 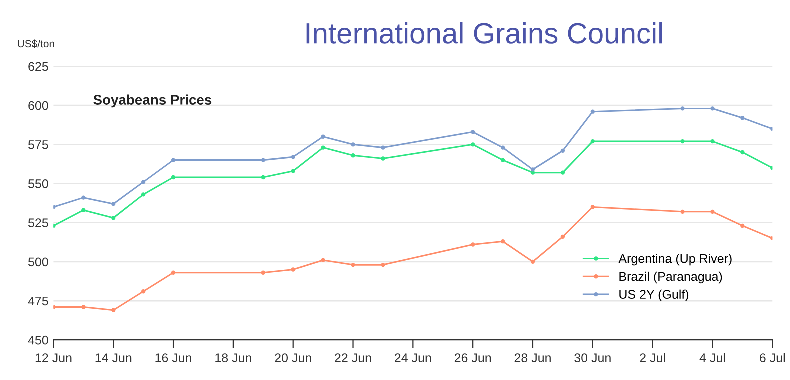 I want to click on x-tick-label: 6 Jul, so click(x=772, y=357).